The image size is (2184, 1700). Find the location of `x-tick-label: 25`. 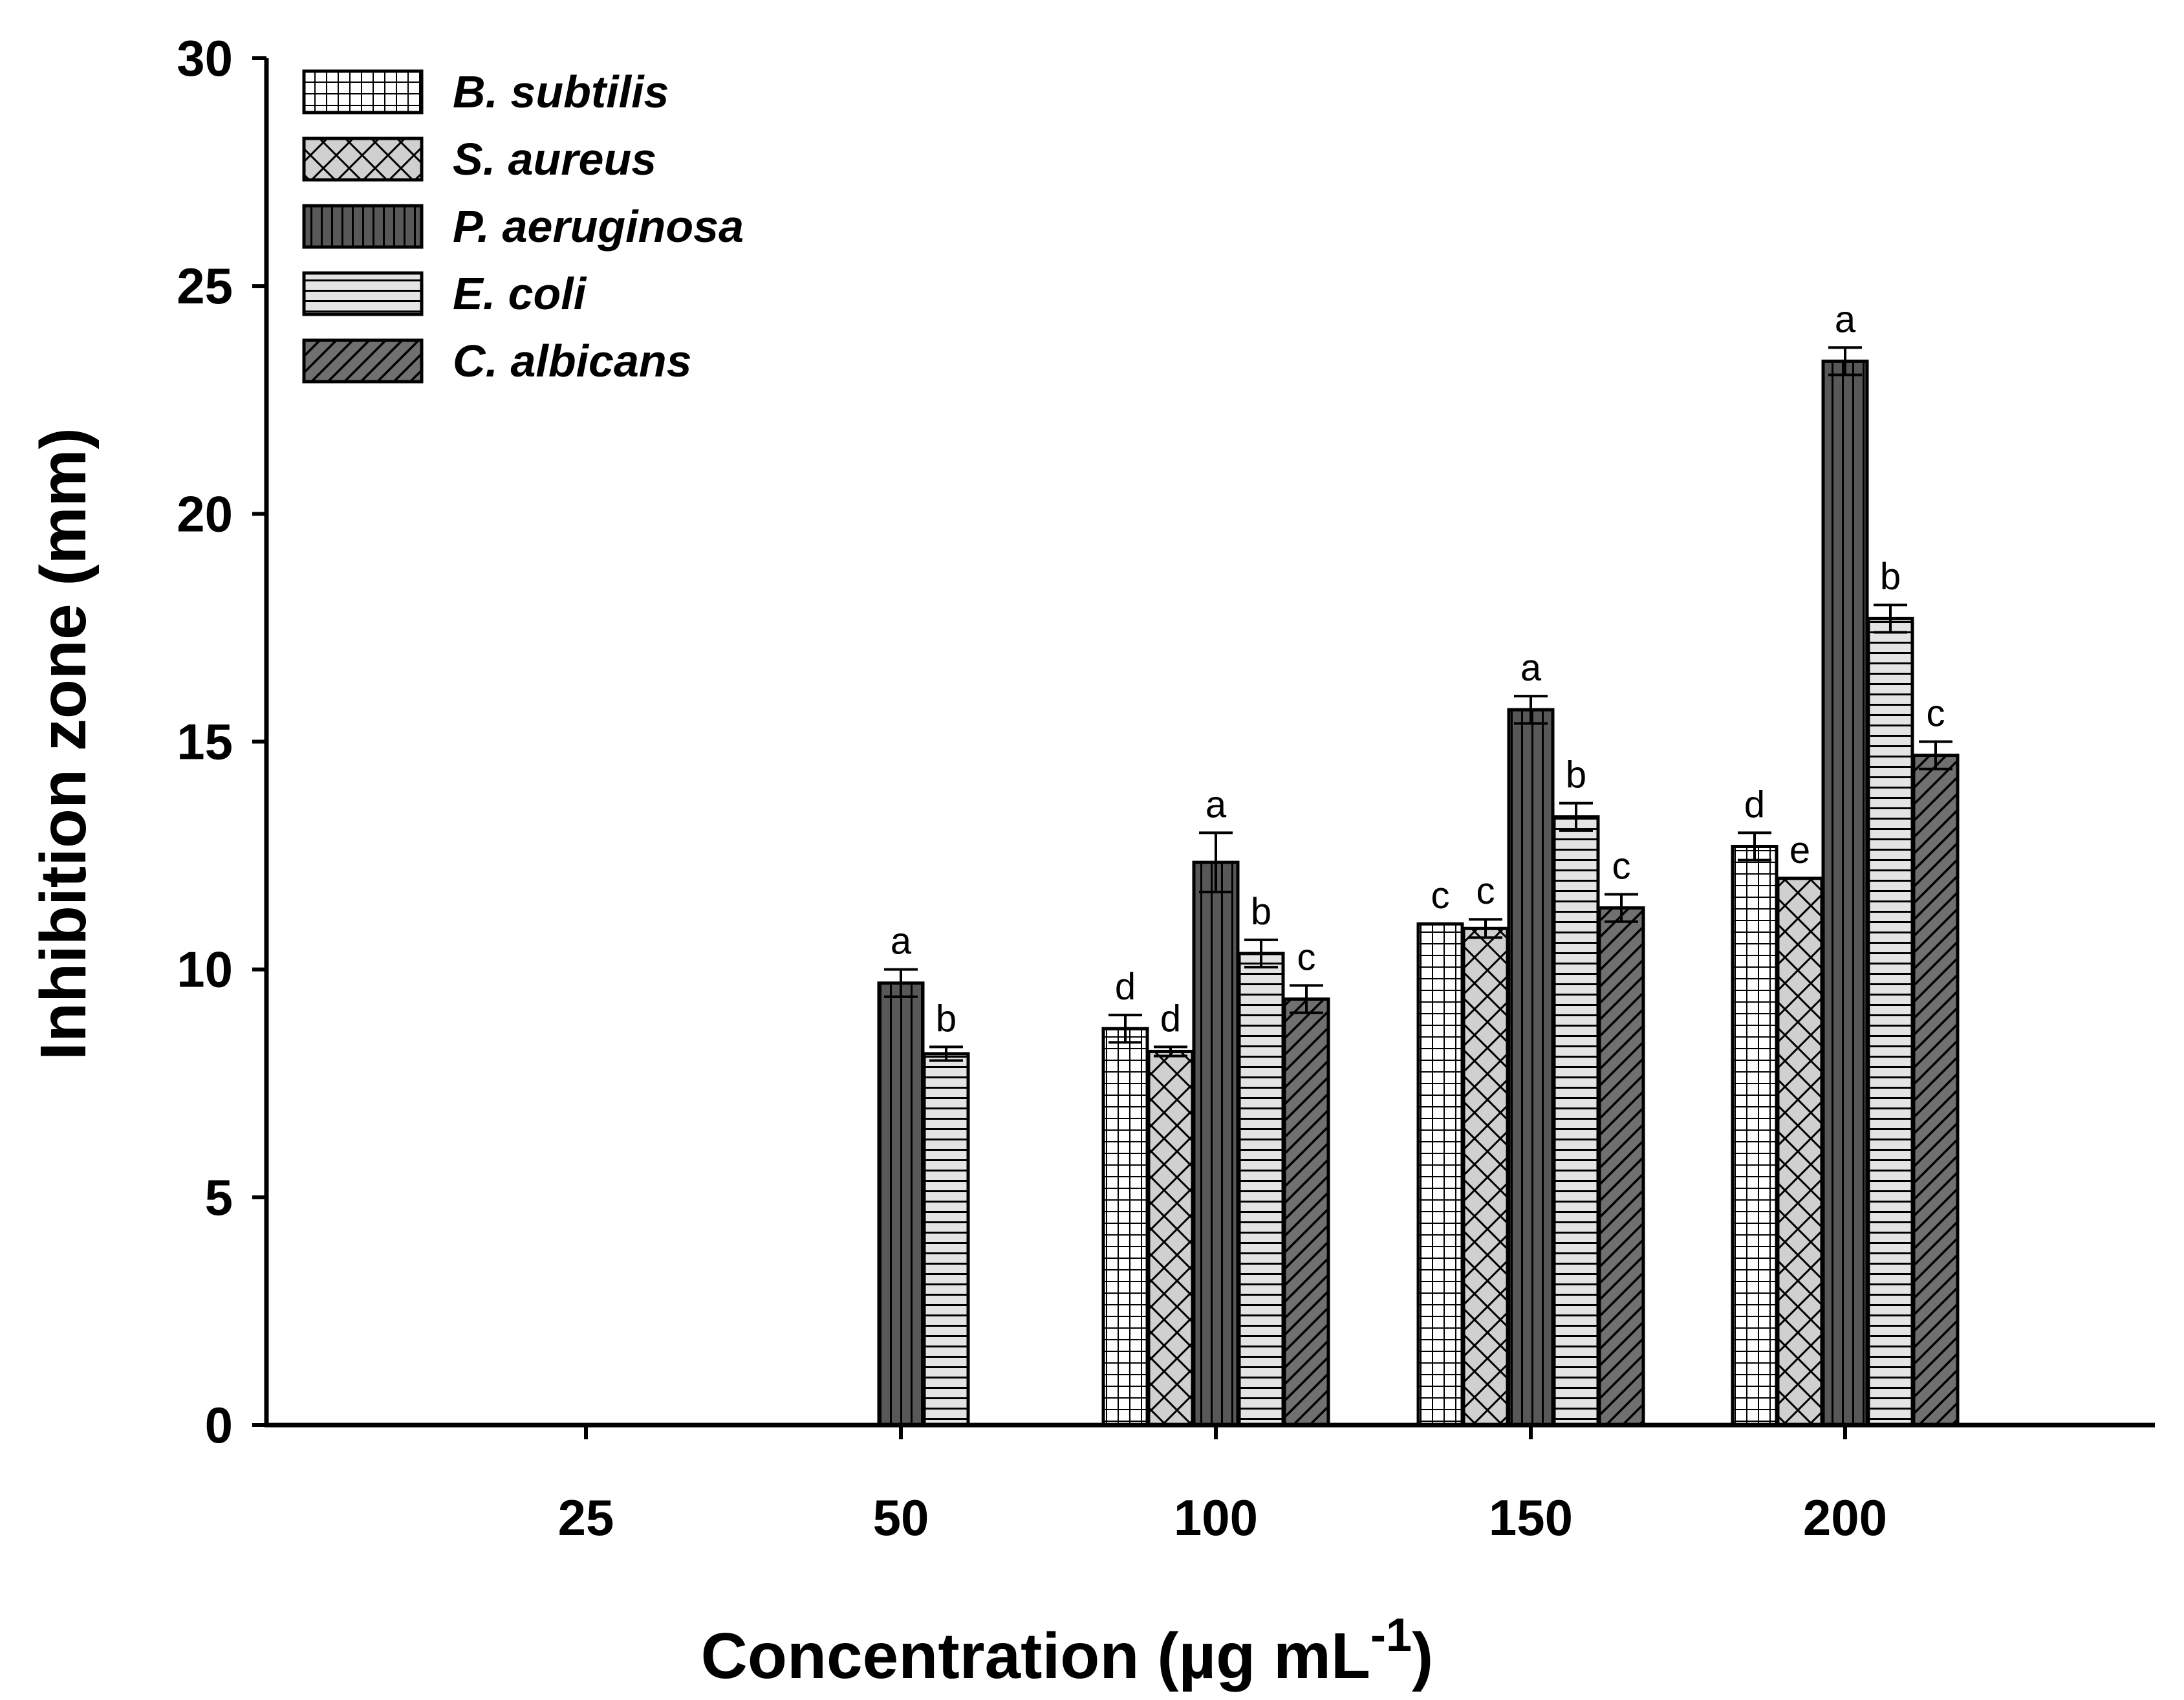

x-tick-label: 25 is located at coordinates (586, 1518).